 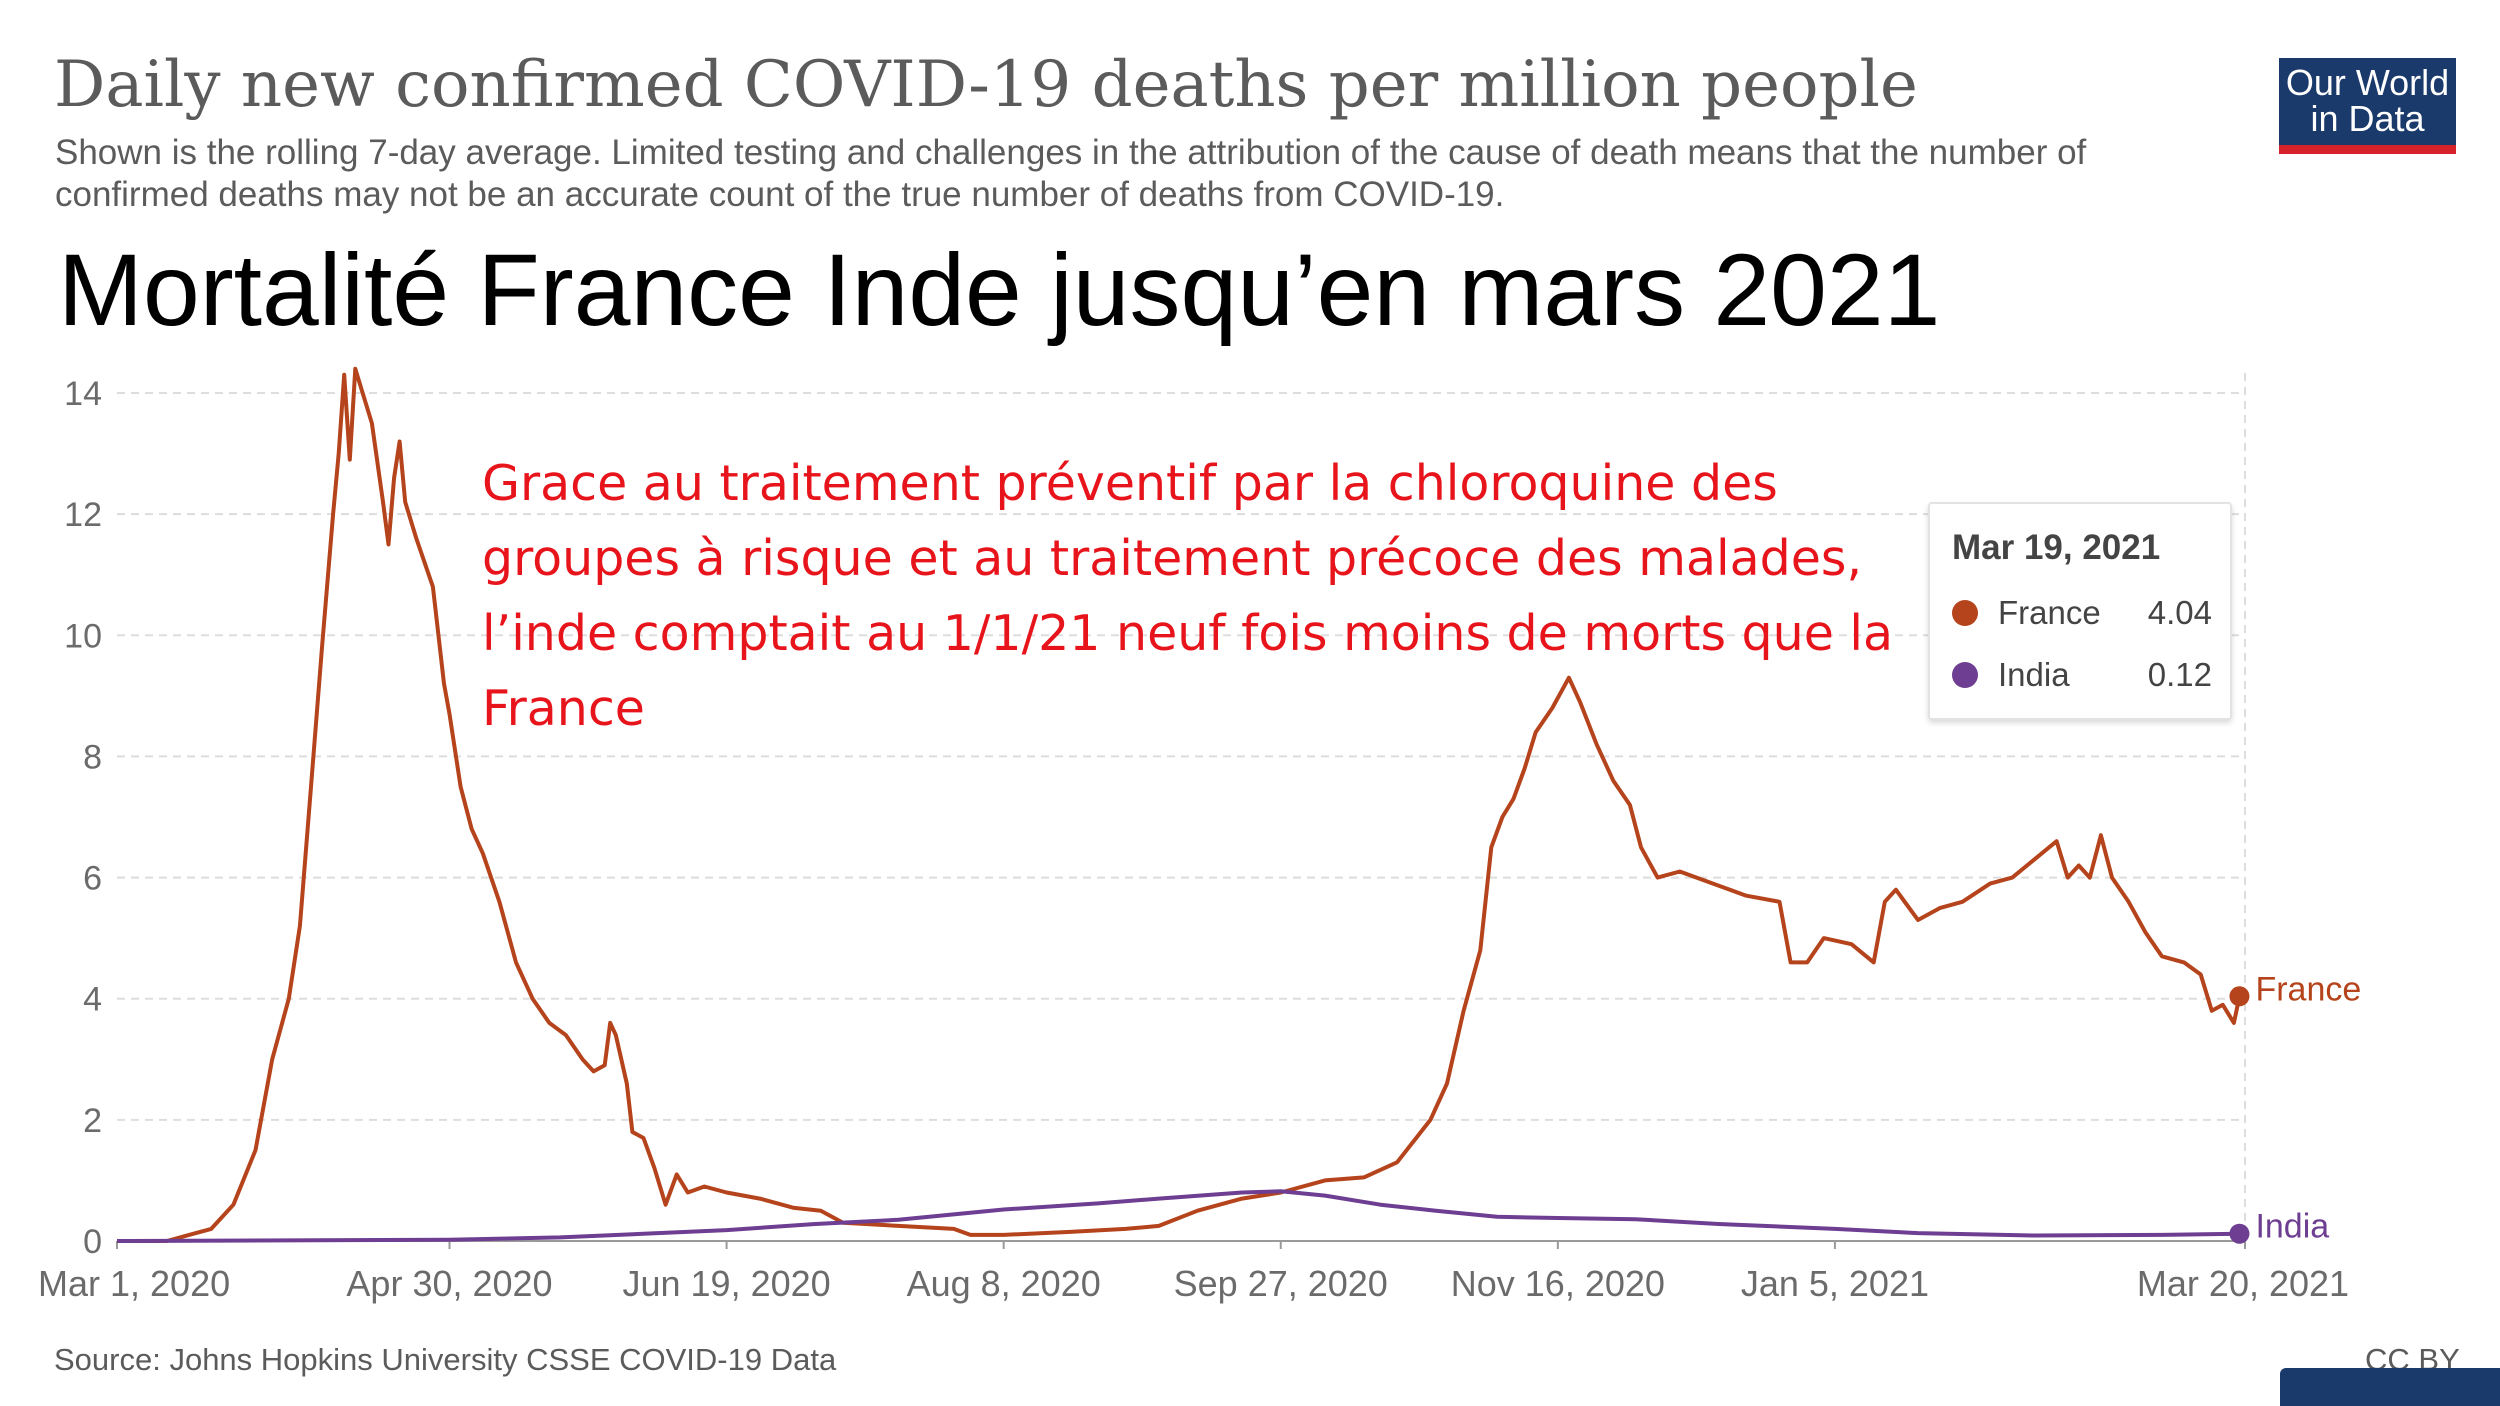 I want to click on x-tick-label: Jan 5, 2021, so click(x=1835, y=1283).